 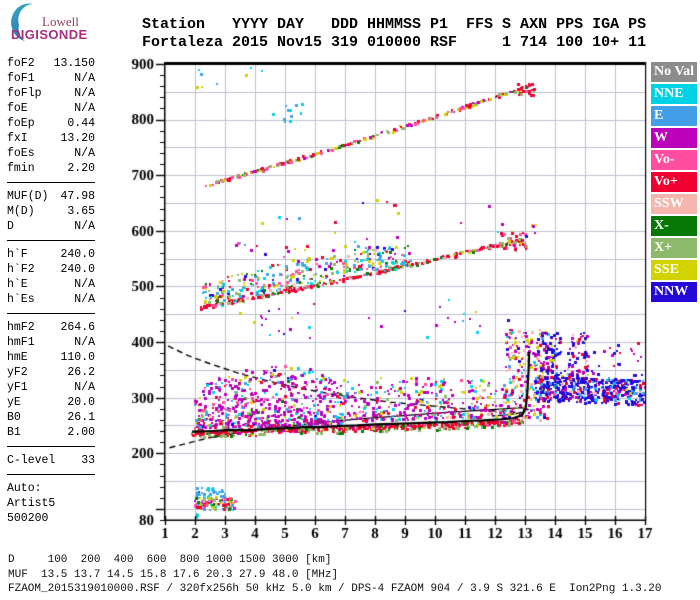 What do you see at coordinates (51, 211) in the screenshot?
I see `param-row-md: M(D) 3.65` at bounding box center [51, 211].